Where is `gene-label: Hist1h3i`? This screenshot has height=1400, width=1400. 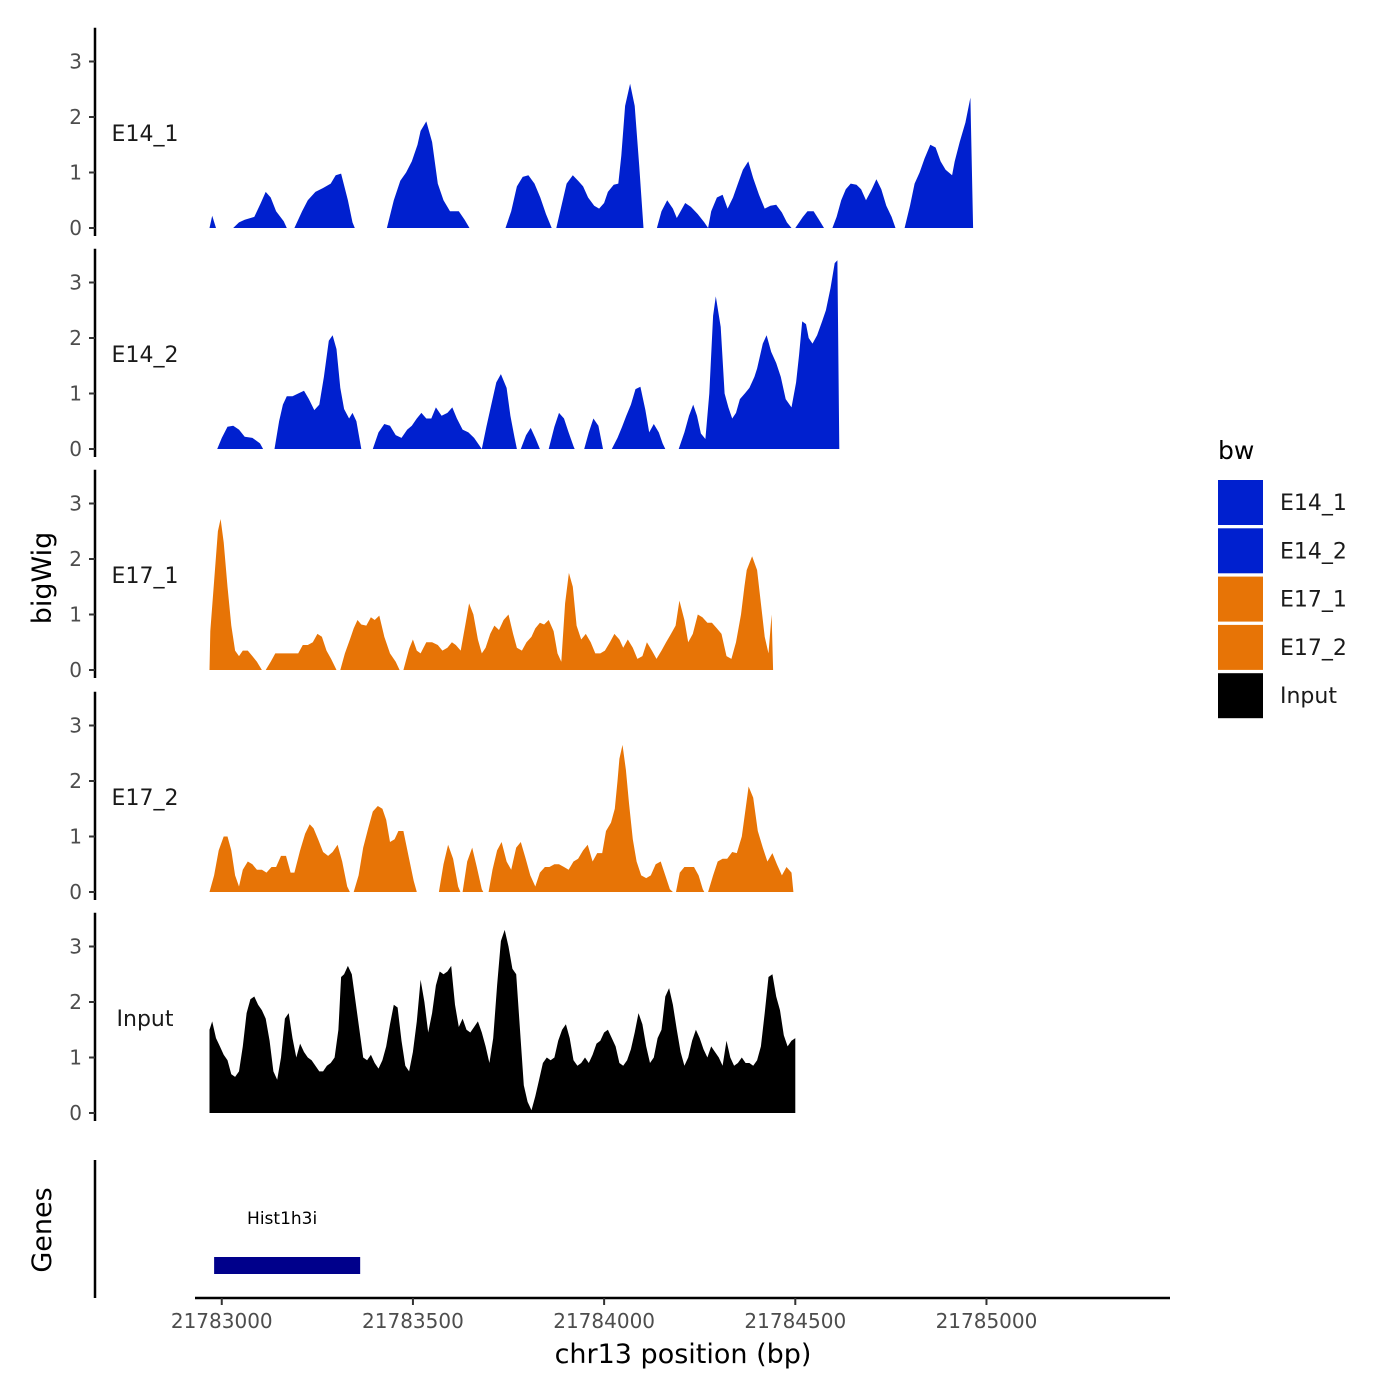 gene-label: Hist1h3i is located at coordinates (282, 1219).